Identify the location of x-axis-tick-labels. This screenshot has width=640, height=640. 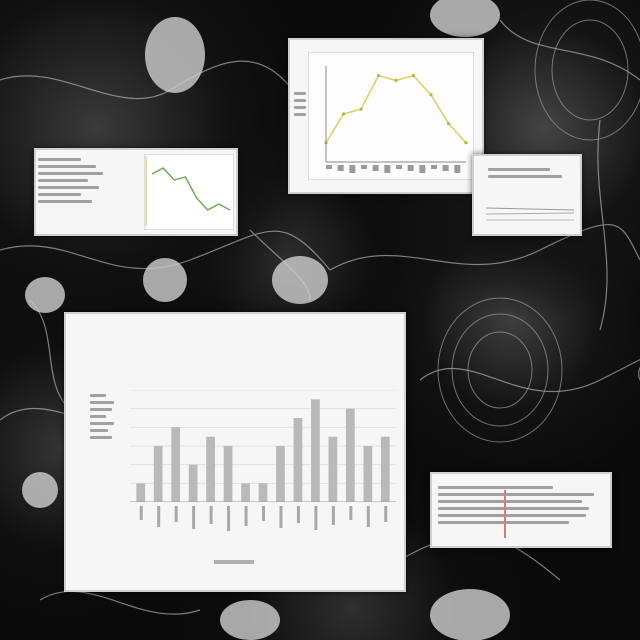
(263, 518).